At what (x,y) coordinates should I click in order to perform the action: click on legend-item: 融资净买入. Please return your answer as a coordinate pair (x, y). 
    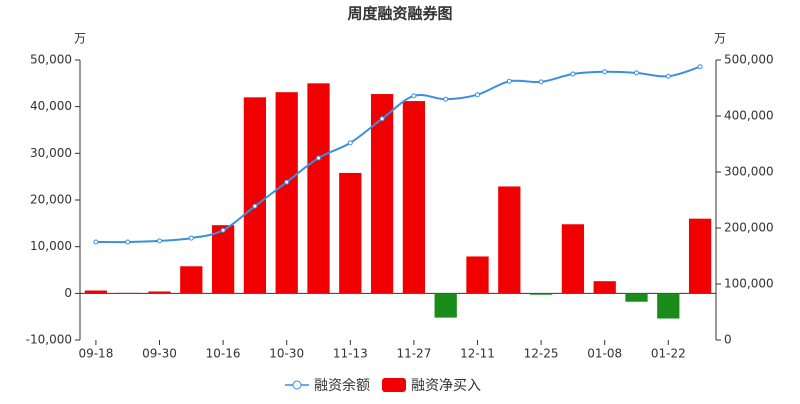
    Looking at the image, I should click on (431, 386).